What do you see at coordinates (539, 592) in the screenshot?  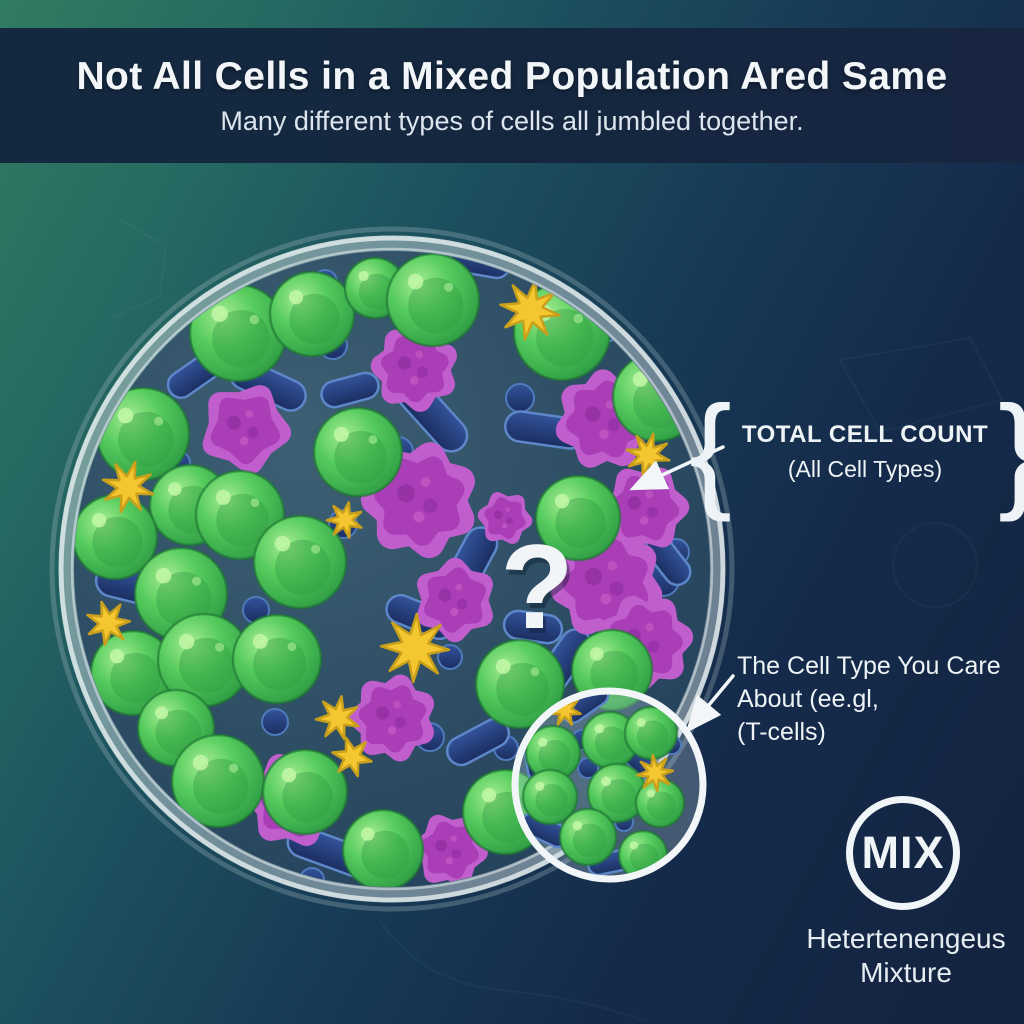 I see `question-mark-shadow: ?` at bounding box center [539, 592].